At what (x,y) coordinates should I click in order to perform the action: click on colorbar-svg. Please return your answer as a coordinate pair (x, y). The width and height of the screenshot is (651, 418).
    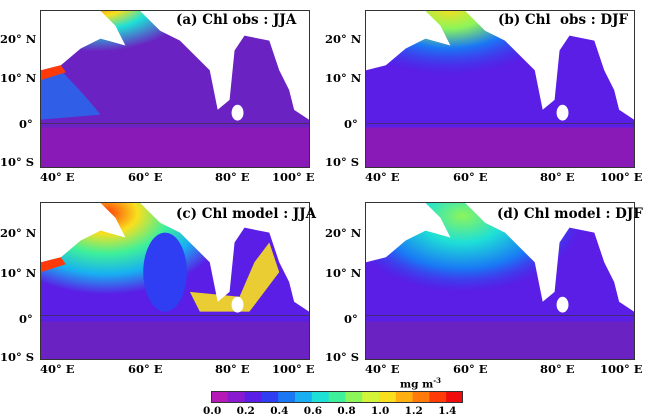
    Looking at the image, I should click on (337, 397).